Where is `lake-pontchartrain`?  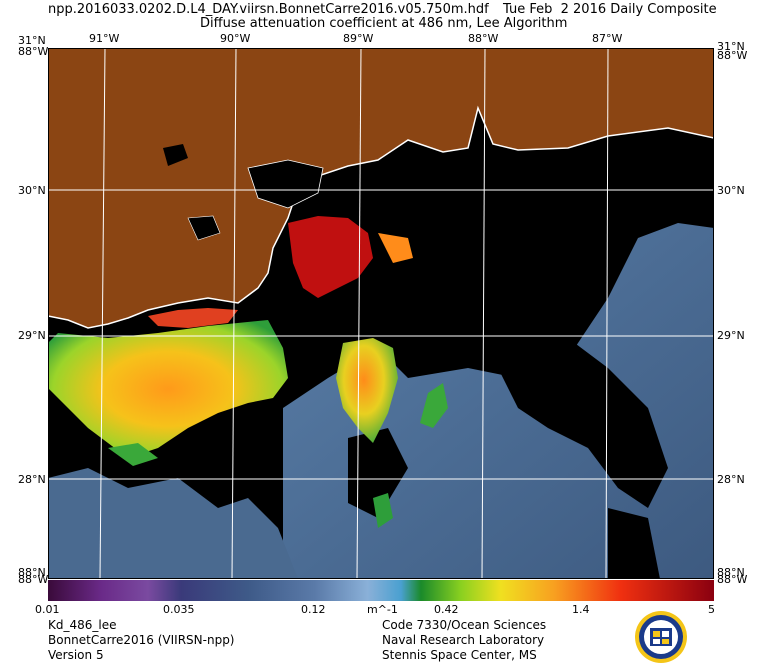
lake-pontchartrain is located at coordinates (285, 184).